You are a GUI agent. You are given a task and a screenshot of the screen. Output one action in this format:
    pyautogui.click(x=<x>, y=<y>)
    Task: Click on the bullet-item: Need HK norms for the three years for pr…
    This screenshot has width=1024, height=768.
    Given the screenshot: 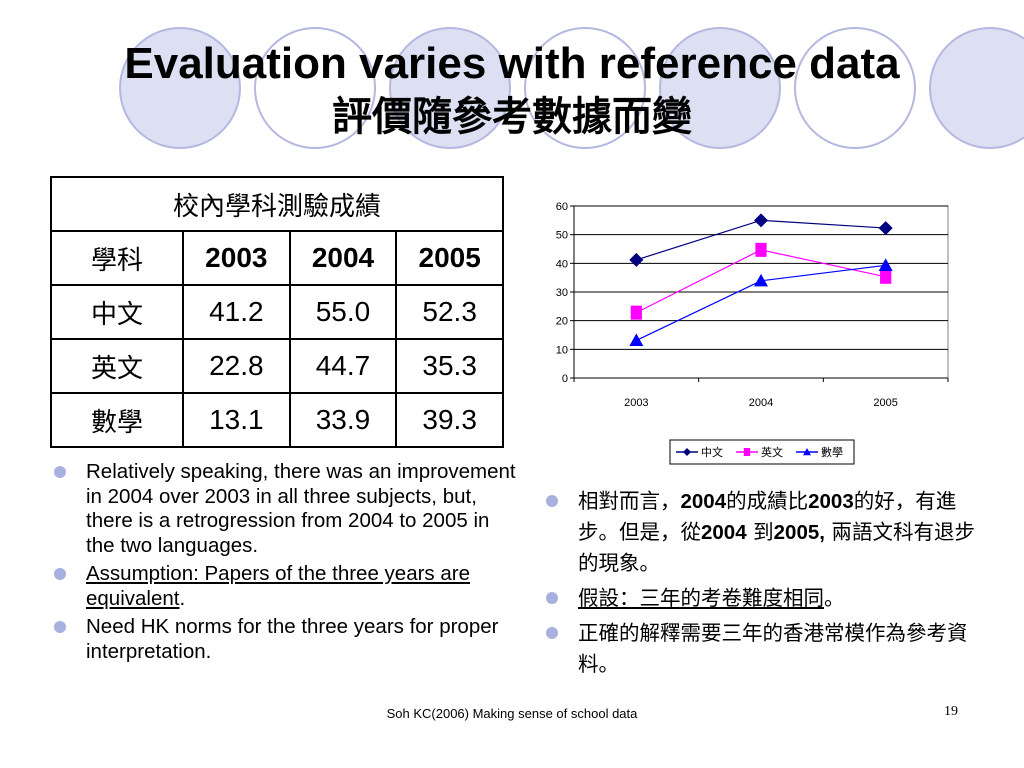 What is the action you would take?
    pyautogui.click(x=283, y=639)
    